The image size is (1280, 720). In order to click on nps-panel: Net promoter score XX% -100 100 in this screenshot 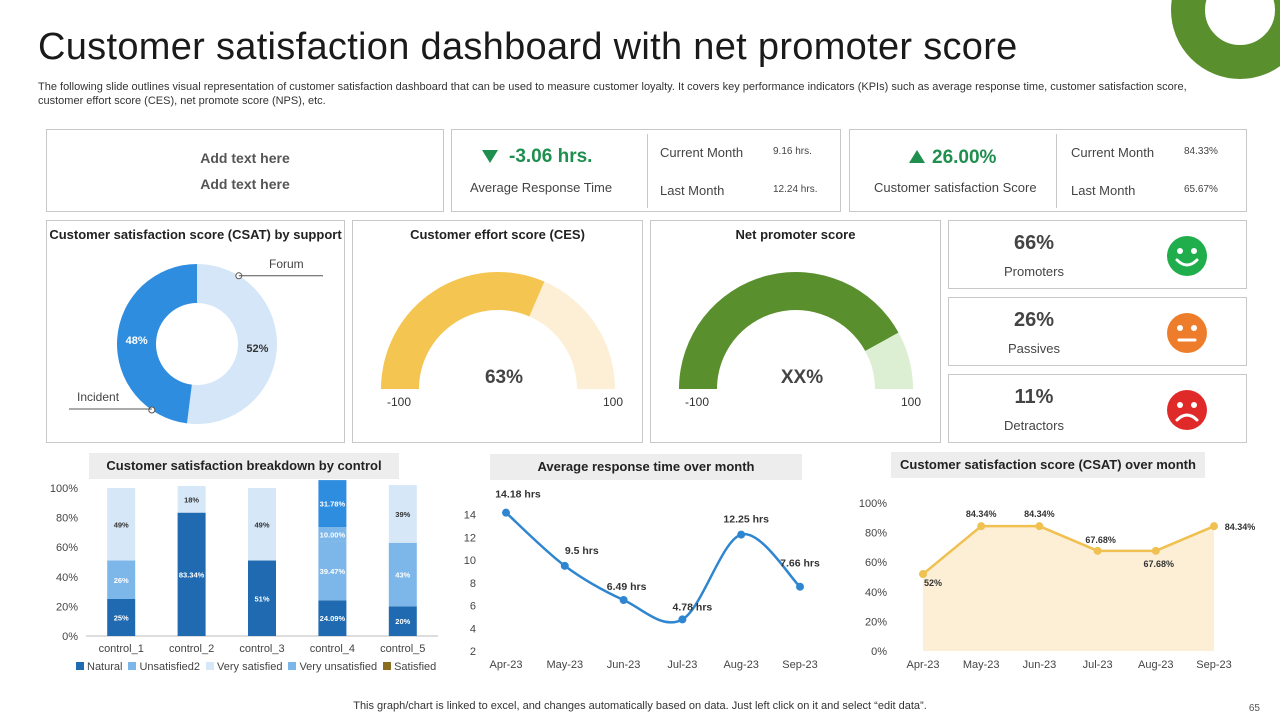, I will do `click(795, 331)`.